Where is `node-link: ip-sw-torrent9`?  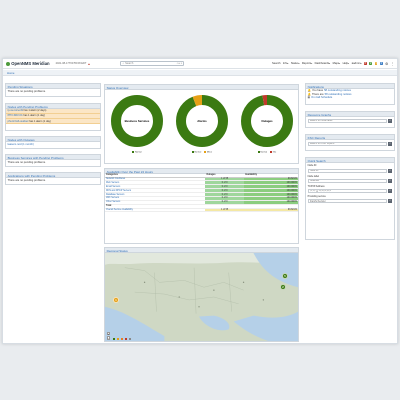 node-link: ip-sw-torrent9 is located at coordinates (15, 111).